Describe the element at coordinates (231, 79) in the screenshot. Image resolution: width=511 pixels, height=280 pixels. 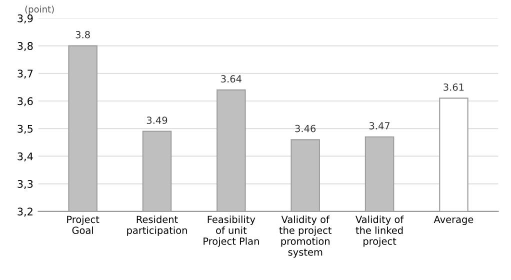
I see `data-label: 3.64` at that location.